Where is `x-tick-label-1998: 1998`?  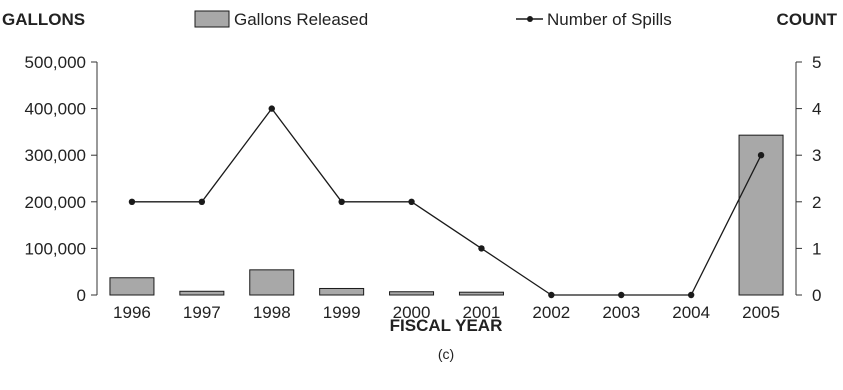 x-tick-label-1998: 1998 is located at coordinates (272, 312).